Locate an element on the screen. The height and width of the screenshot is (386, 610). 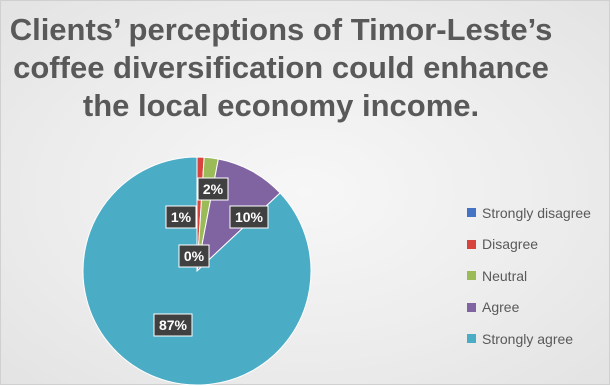
svg-text: 87% is located at coordinates (173, 325).